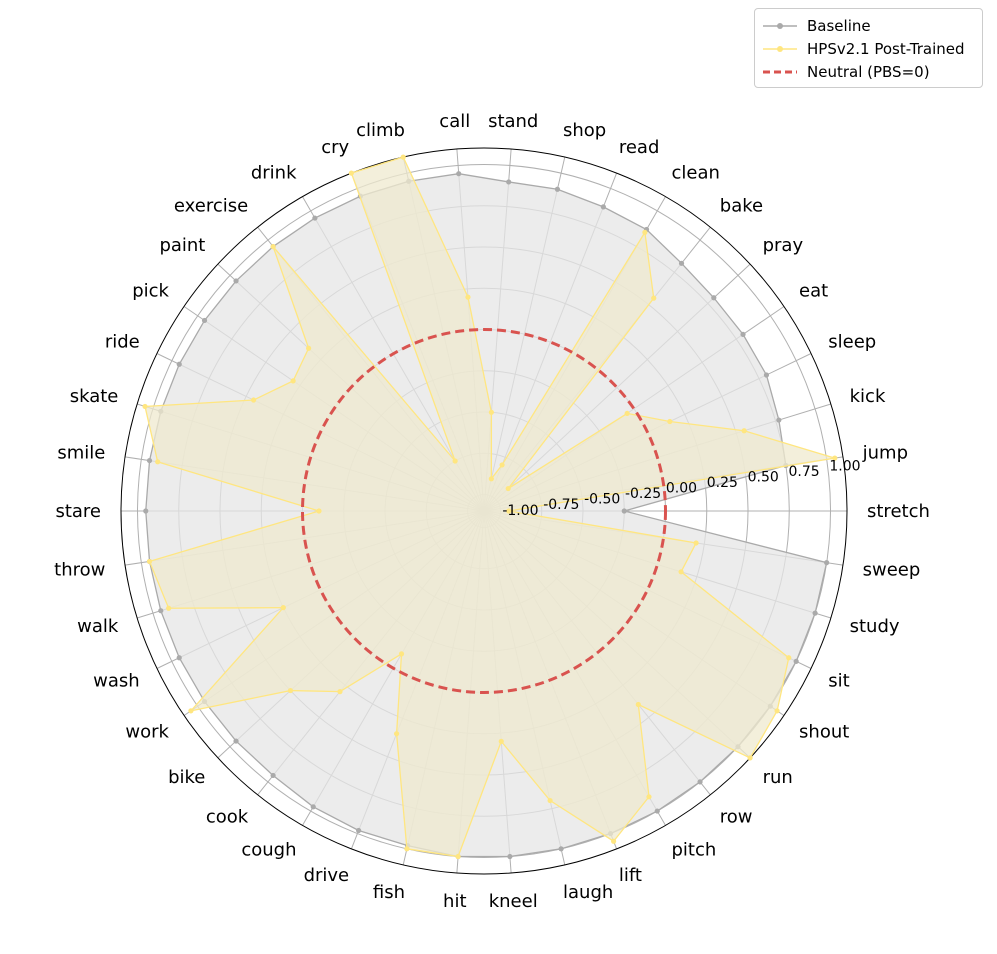 This screenshot has height=954, width=997. What do you see at coordinates (351, 173) in the screenshot?
I see `hps-point-cry` at bounding box center [351, 173].